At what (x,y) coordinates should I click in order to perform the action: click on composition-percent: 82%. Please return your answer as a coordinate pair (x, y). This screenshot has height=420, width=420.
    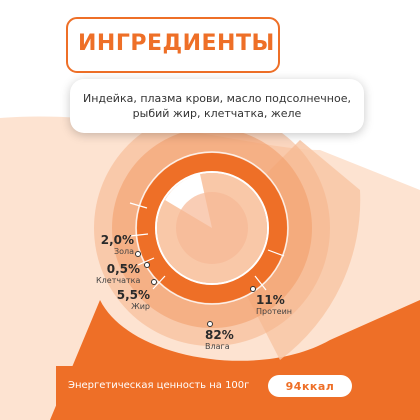
    Looking at the image, I should click on (219, 335).